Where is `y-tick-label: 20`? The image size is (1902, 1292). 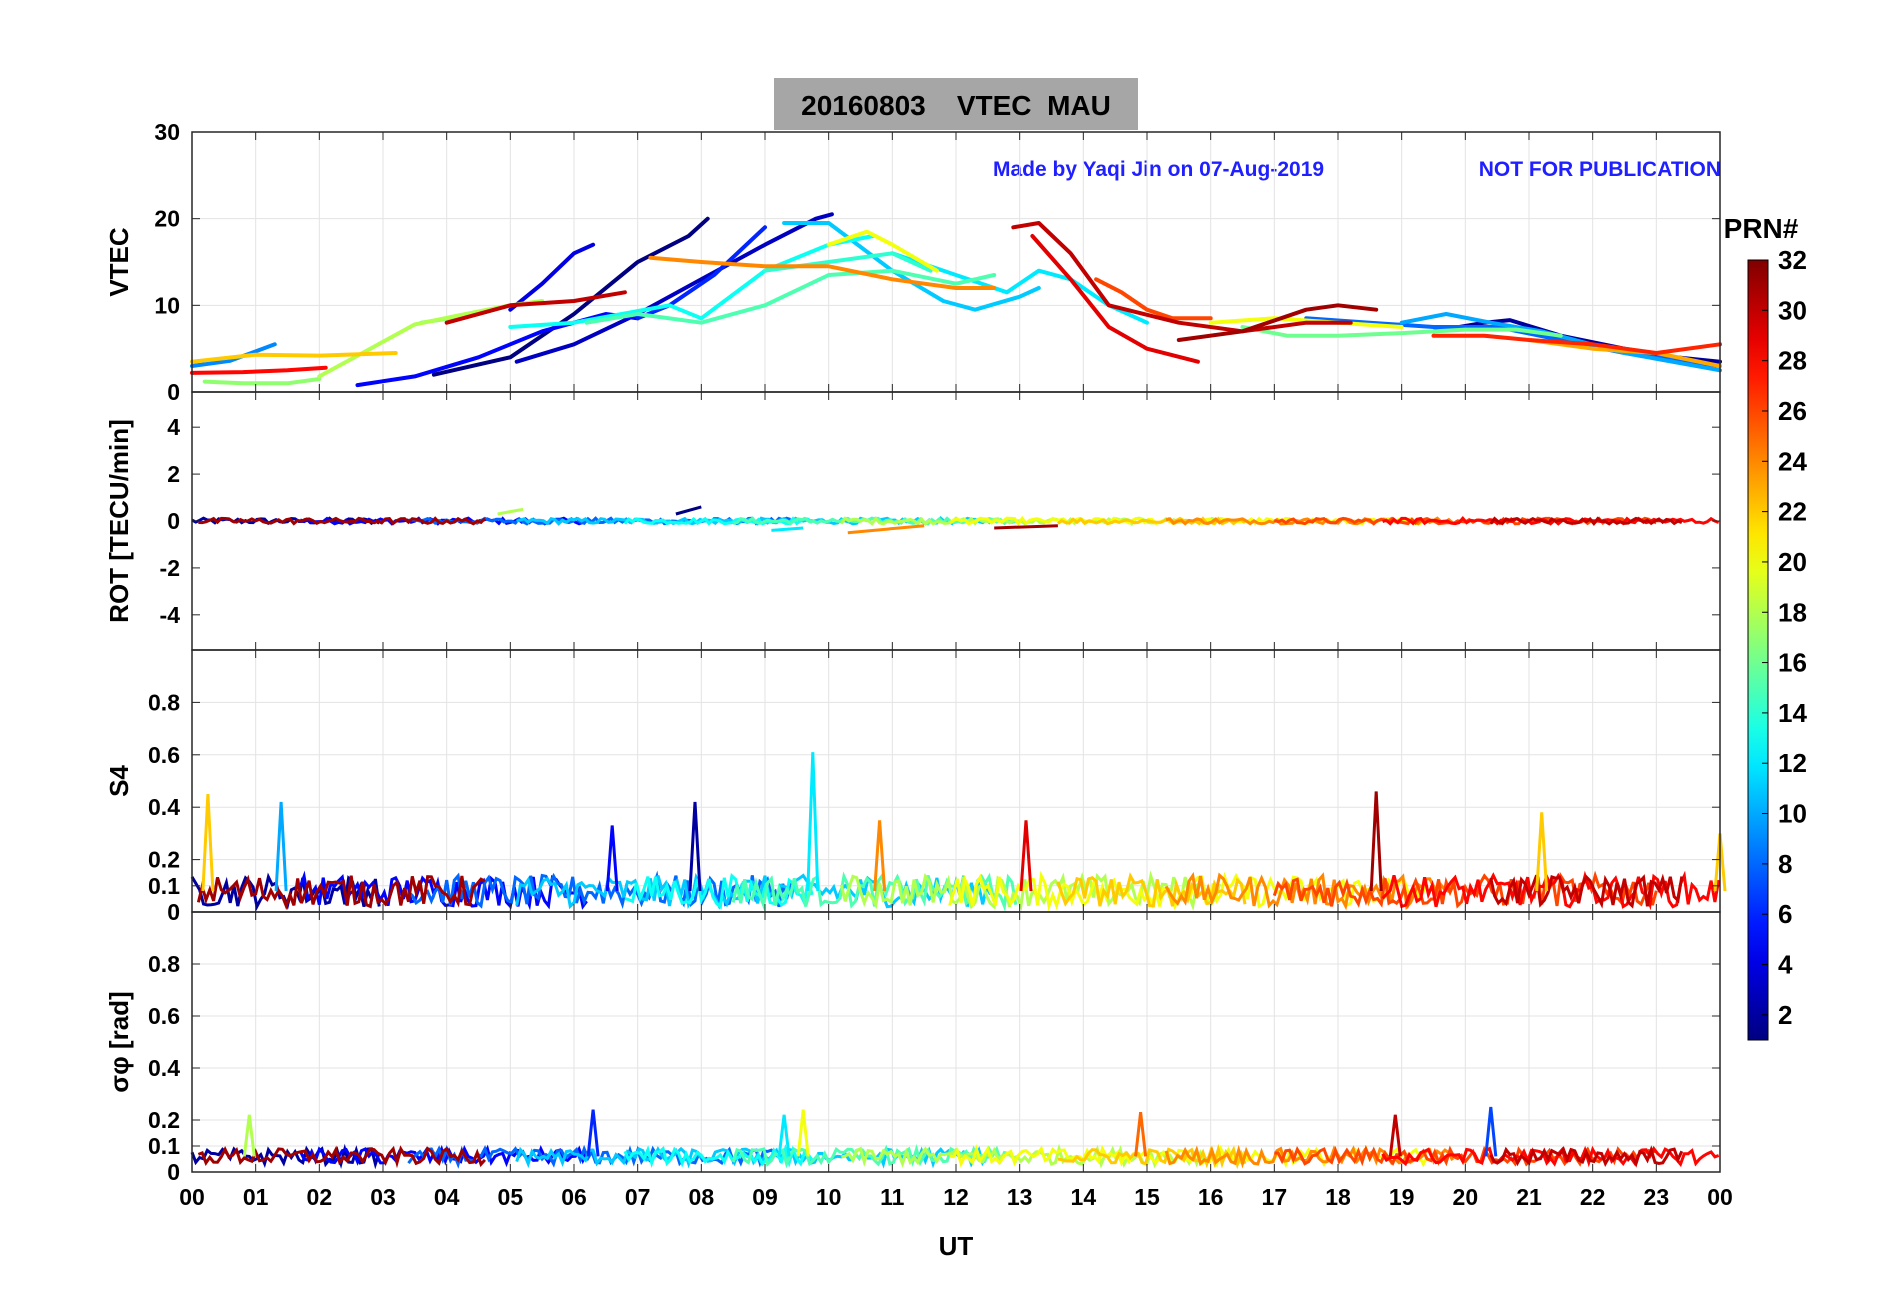 y-tick-label: 20 is located at coordinates (167, 219).